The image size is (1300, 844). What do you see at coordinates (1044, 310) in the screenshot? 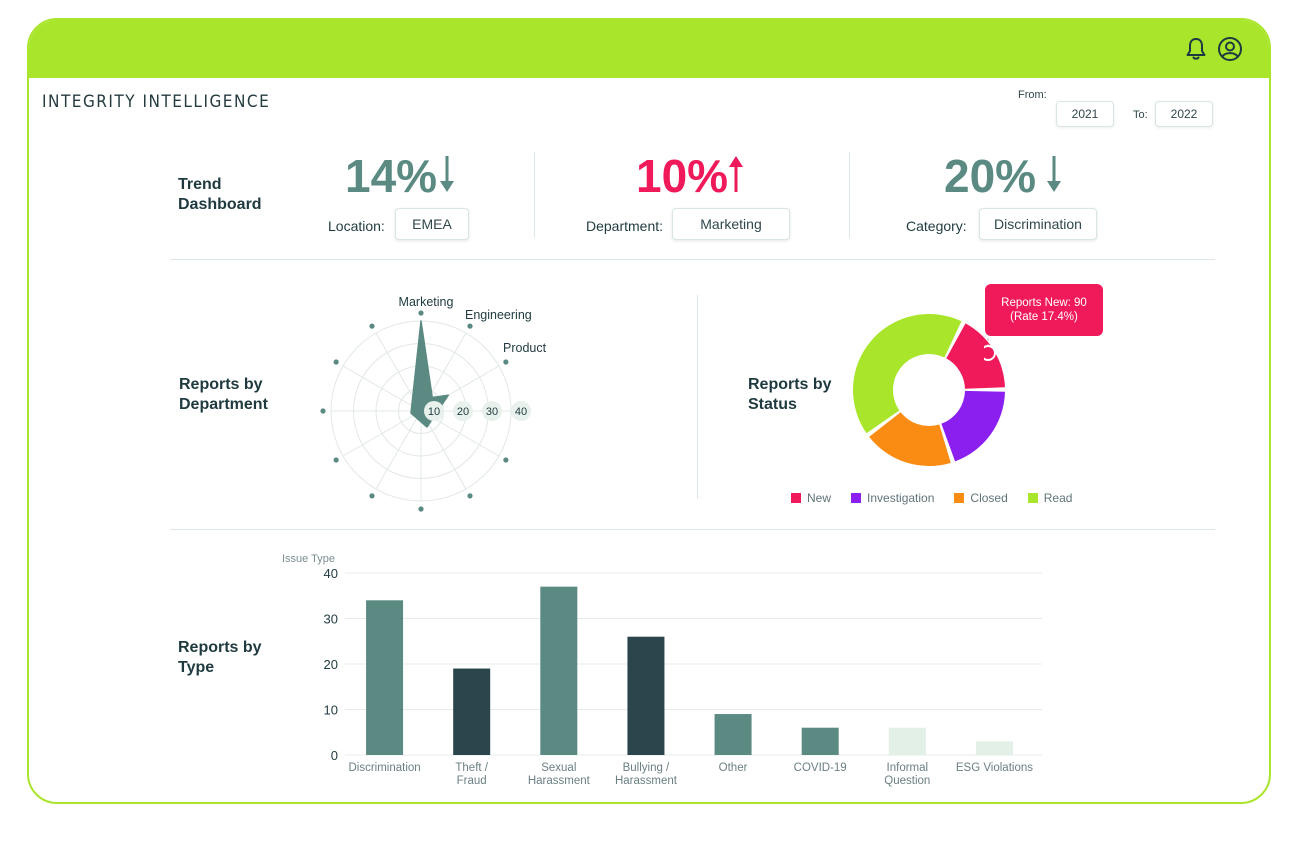
I see `status-tooltip: Reports New: 90 (Rate 17.4%)` at bounding box center [1044, 310].